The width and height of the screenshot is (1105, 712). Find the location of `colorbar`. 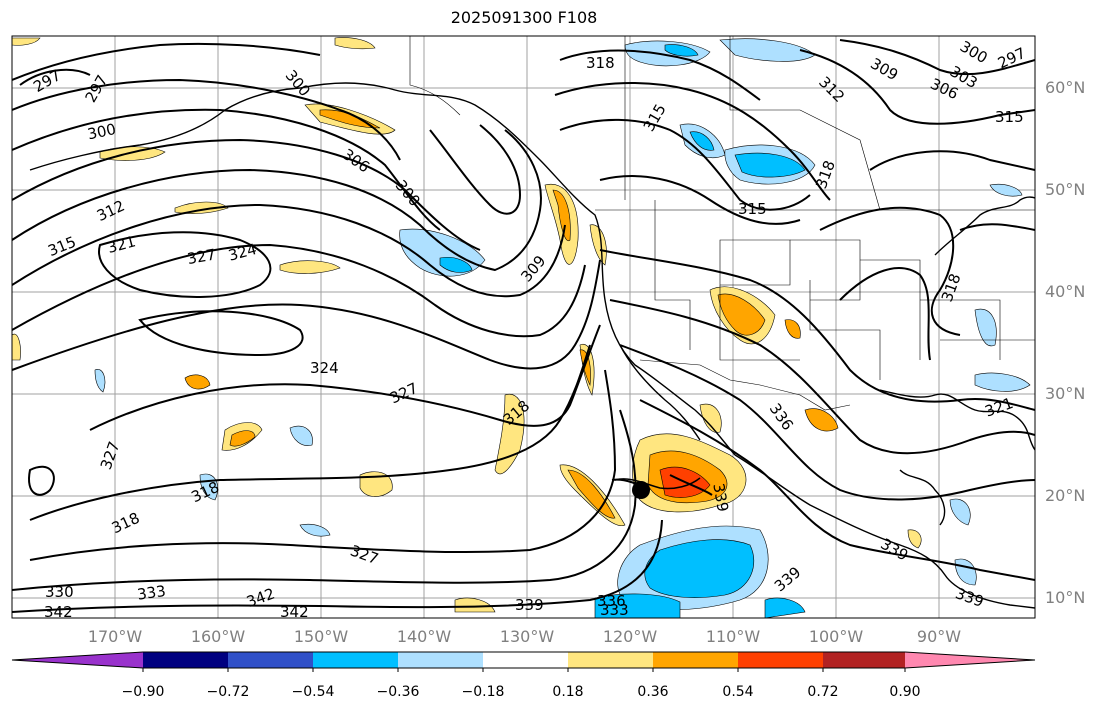

colorbar is located at coordinates (523, 661).